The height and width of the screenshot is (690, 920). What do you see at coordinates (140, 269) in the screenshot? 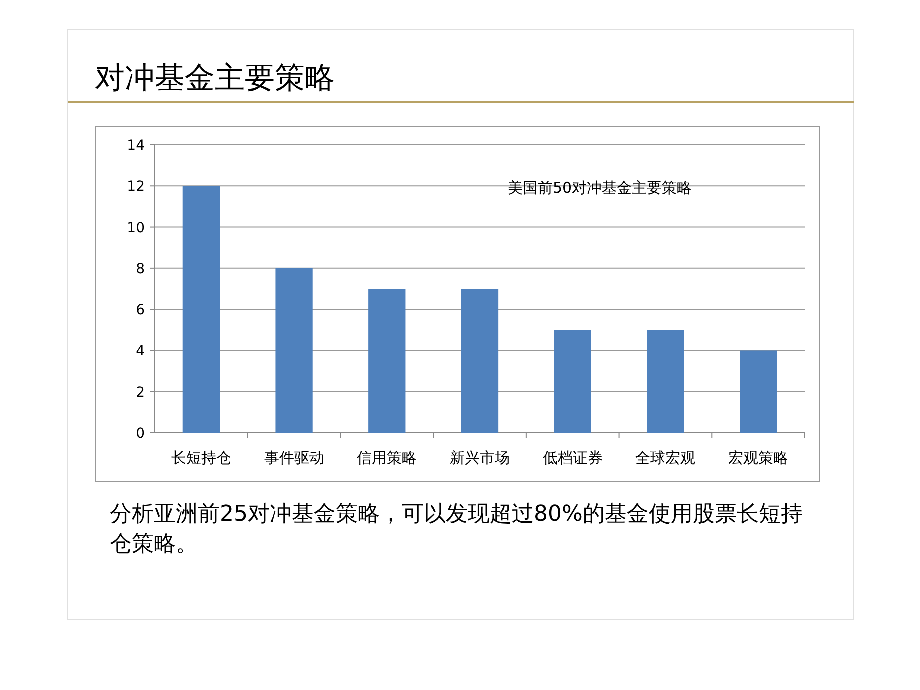
I see `y-tick-label: 8` at bounding box center [140, 269].